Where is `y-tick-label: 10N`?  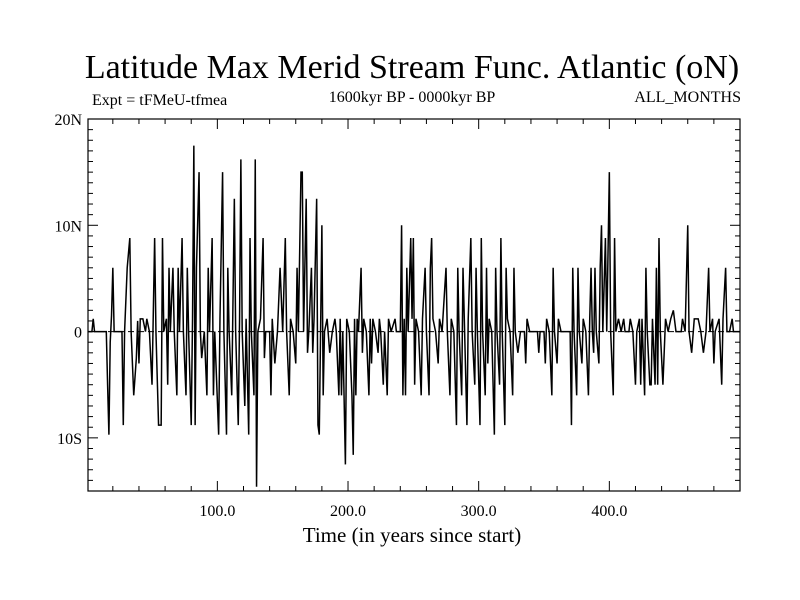
y-tick-label: 10N is located at coordinates (68, 226).